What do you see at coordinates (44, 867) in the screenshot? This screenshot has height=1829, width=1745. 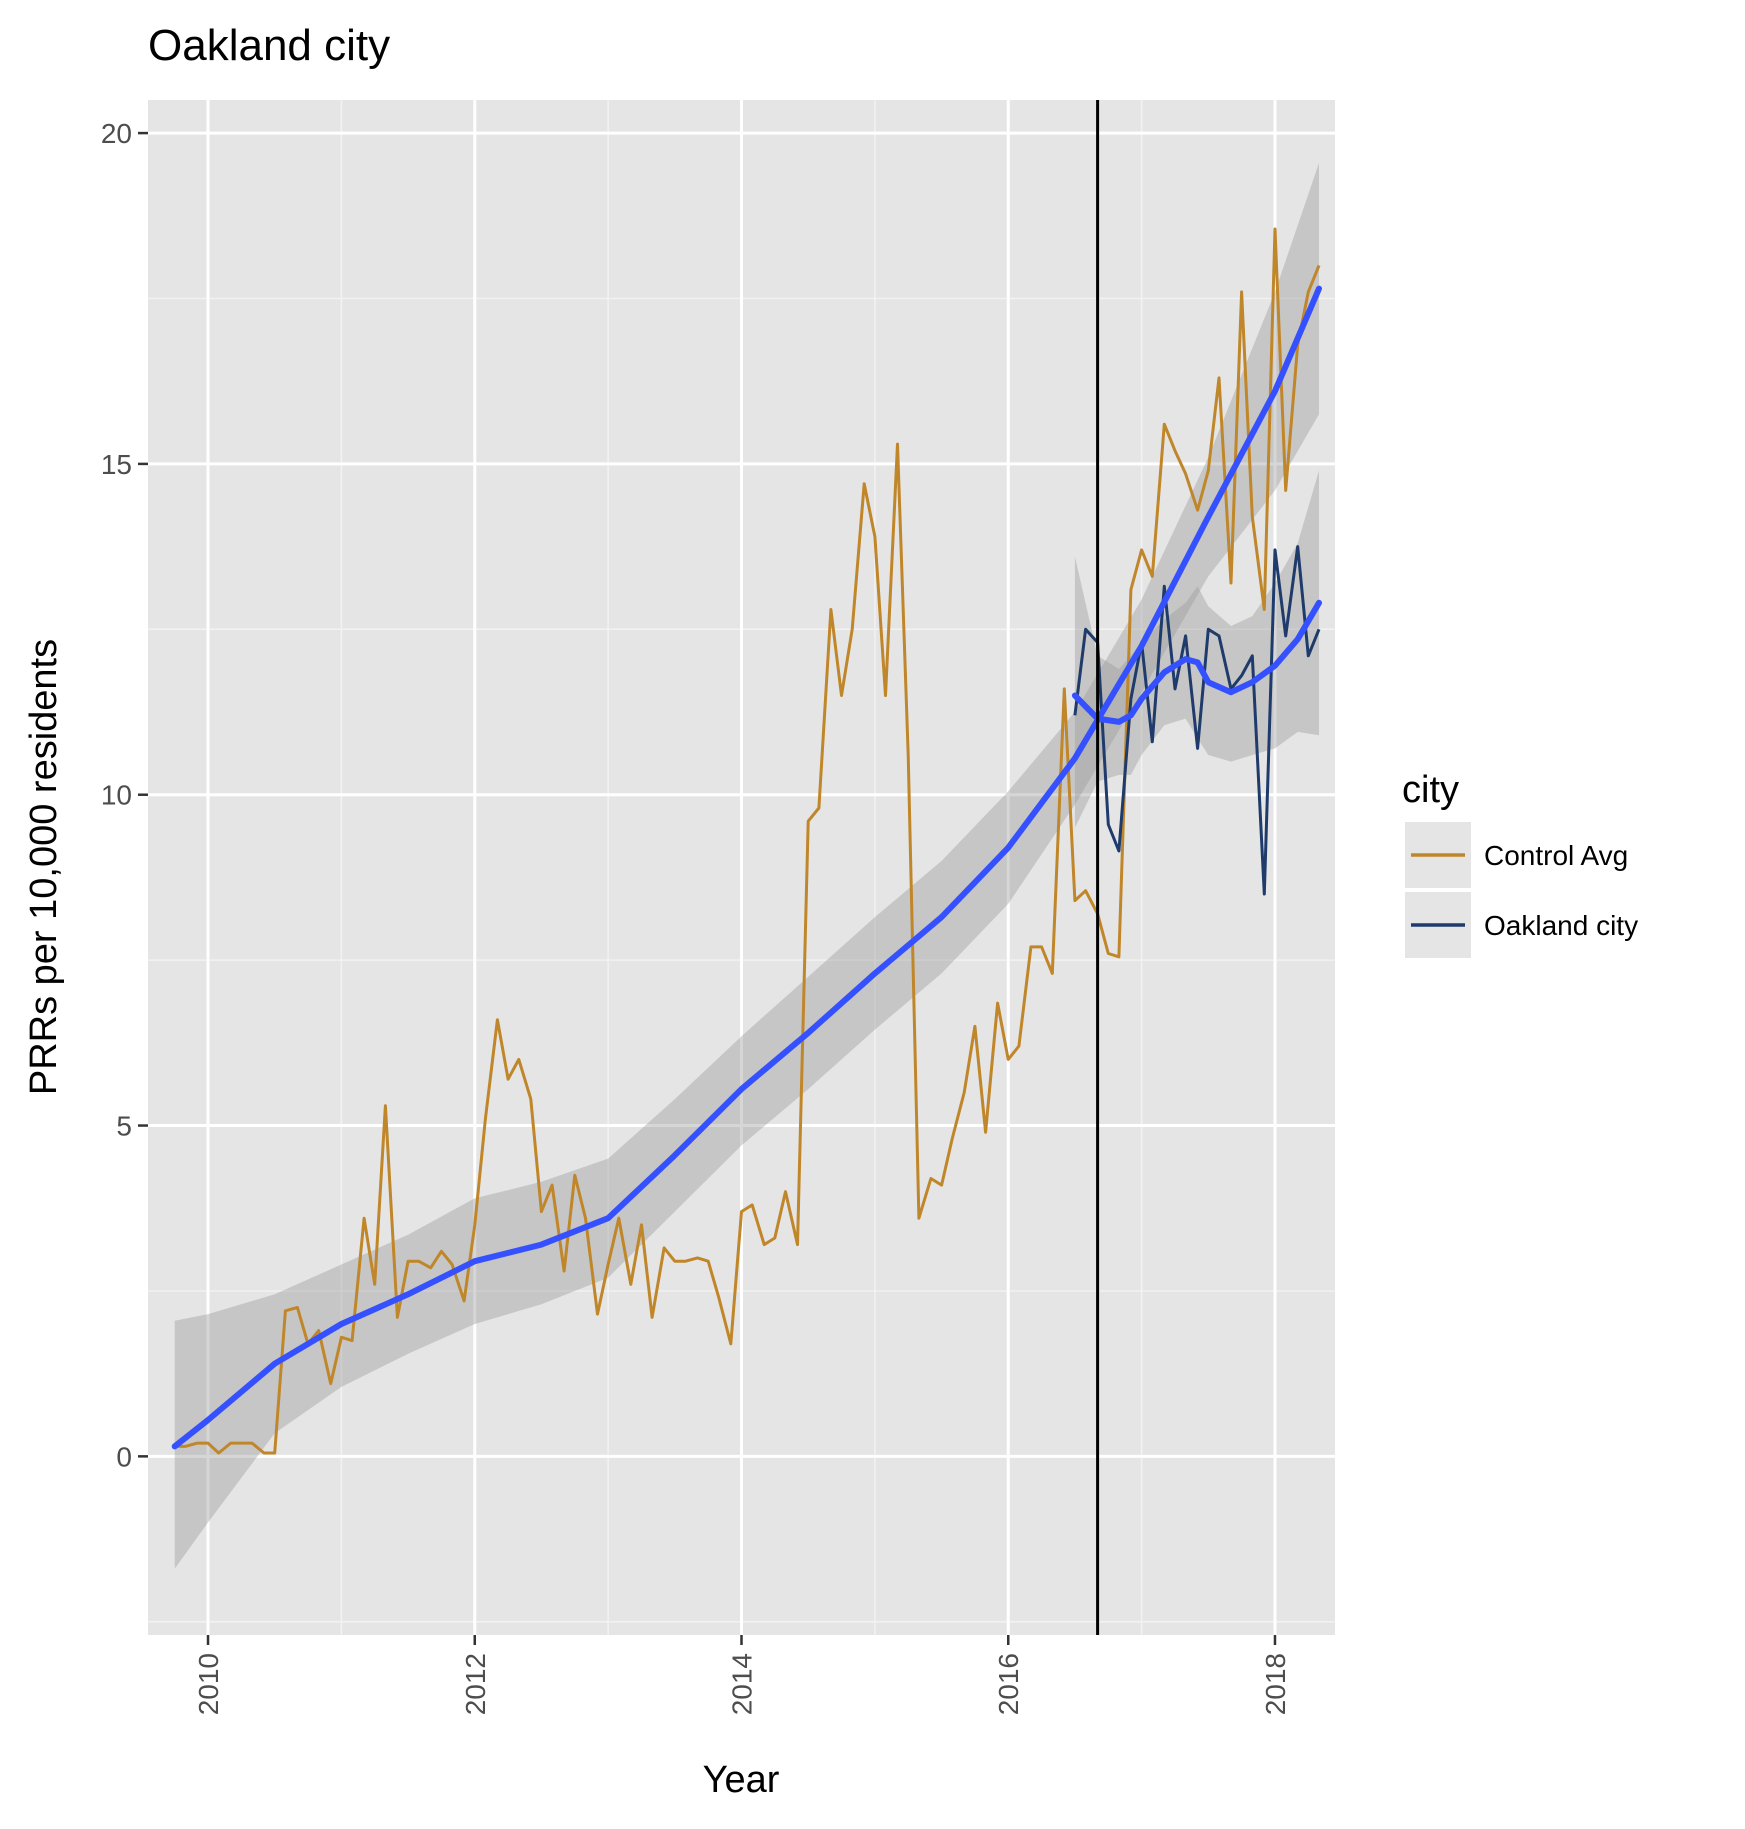 I see `y-axis-title: PRRs per 10,000 residents` at bounding box center [44, 867].